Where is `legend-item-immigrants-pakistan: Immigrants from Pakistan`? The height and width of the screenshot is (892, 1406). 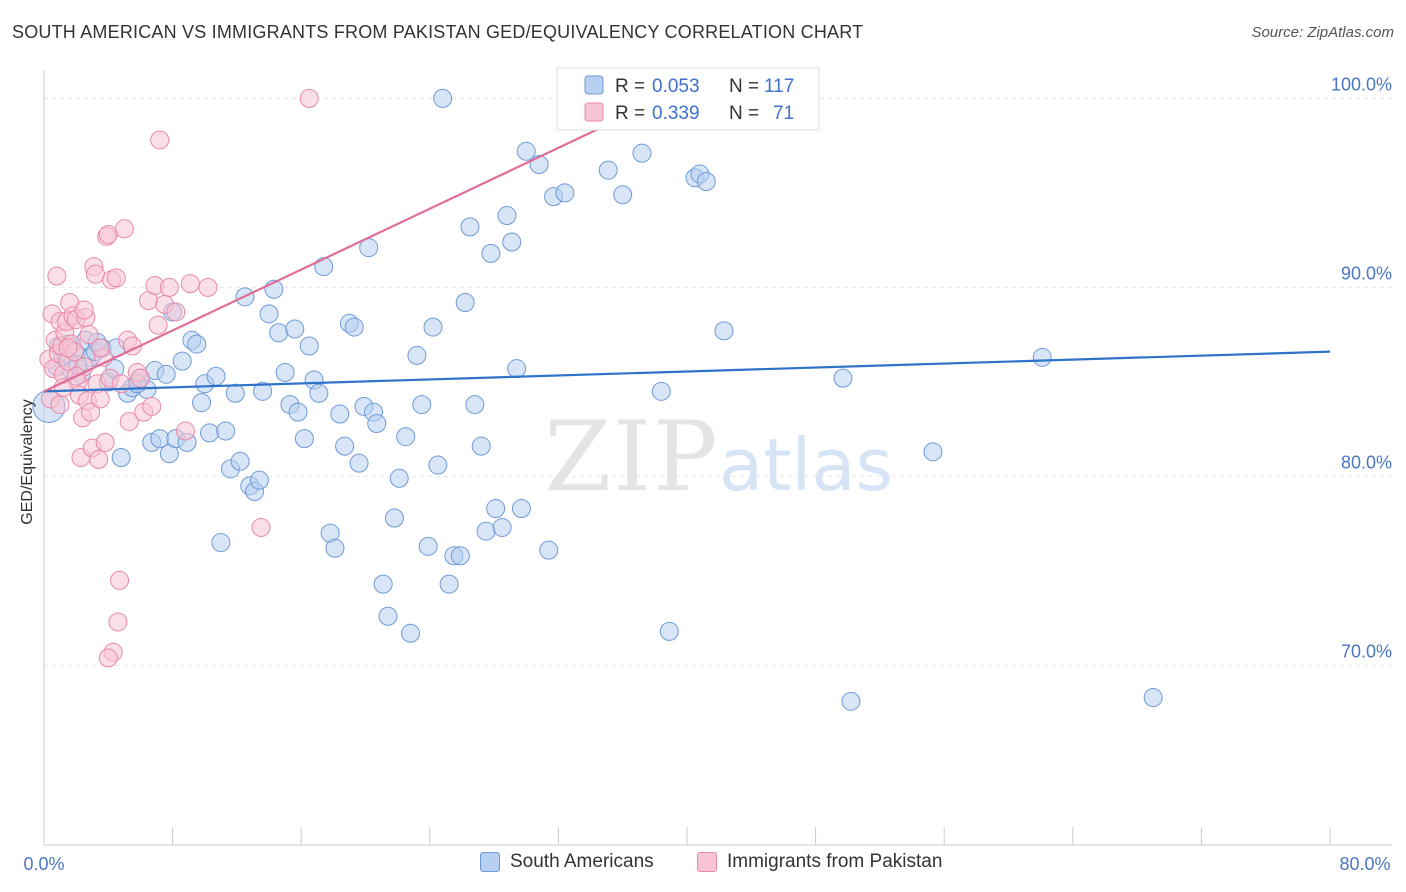 legend-item-immigrants-pakistan: Immigrants from Pakistan is located at coordinates (819, 862).